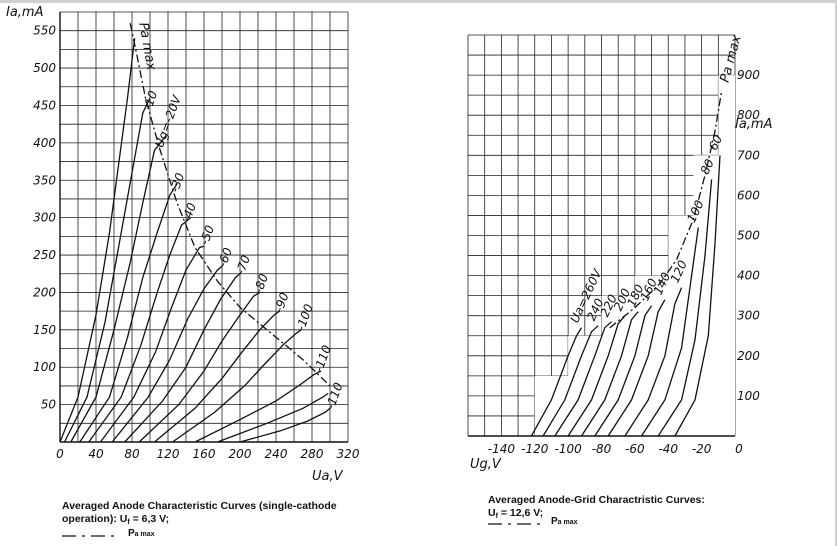 This screenshot has height=546, width=837. Describe the element at coordinates (276, 454) in the screenshot. I see `chart1-x-tick: 240` at that location.